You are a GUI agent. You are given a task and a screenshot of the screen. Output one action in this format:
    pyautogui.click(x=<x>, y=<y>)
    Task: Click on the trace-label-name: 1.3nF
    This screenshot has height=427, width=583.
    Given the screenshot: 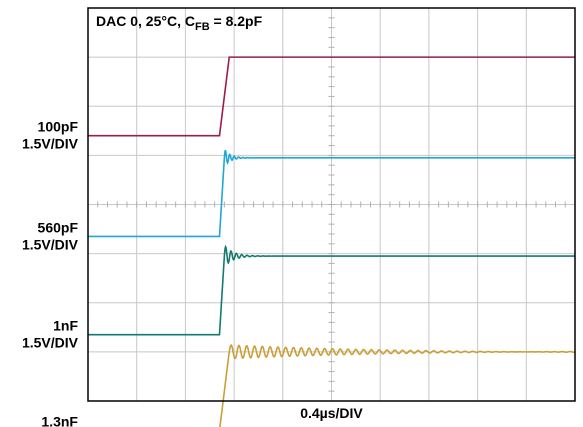 What is the action you would take?
    pyautogui.click(x=59, y=420)
    